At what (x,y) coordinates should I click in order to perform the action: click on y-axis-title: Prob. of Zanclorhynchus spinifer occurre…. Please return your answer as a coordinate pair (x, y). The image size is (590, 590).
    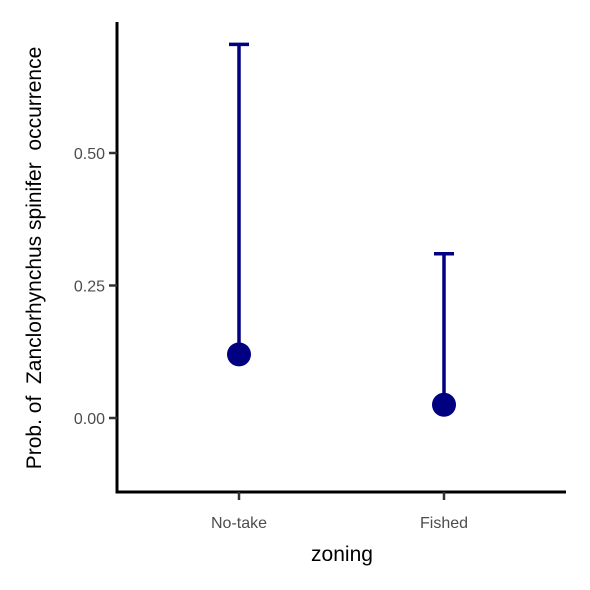
    Looking at the image, I should click on (34, 258).